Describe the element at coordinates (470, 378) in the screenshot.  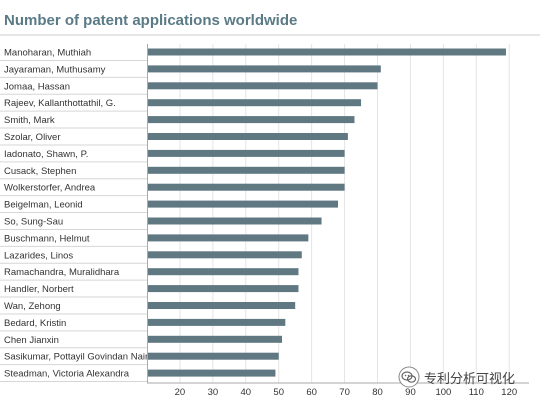
I see `watermark-text: 专利分析可视化` at that location.